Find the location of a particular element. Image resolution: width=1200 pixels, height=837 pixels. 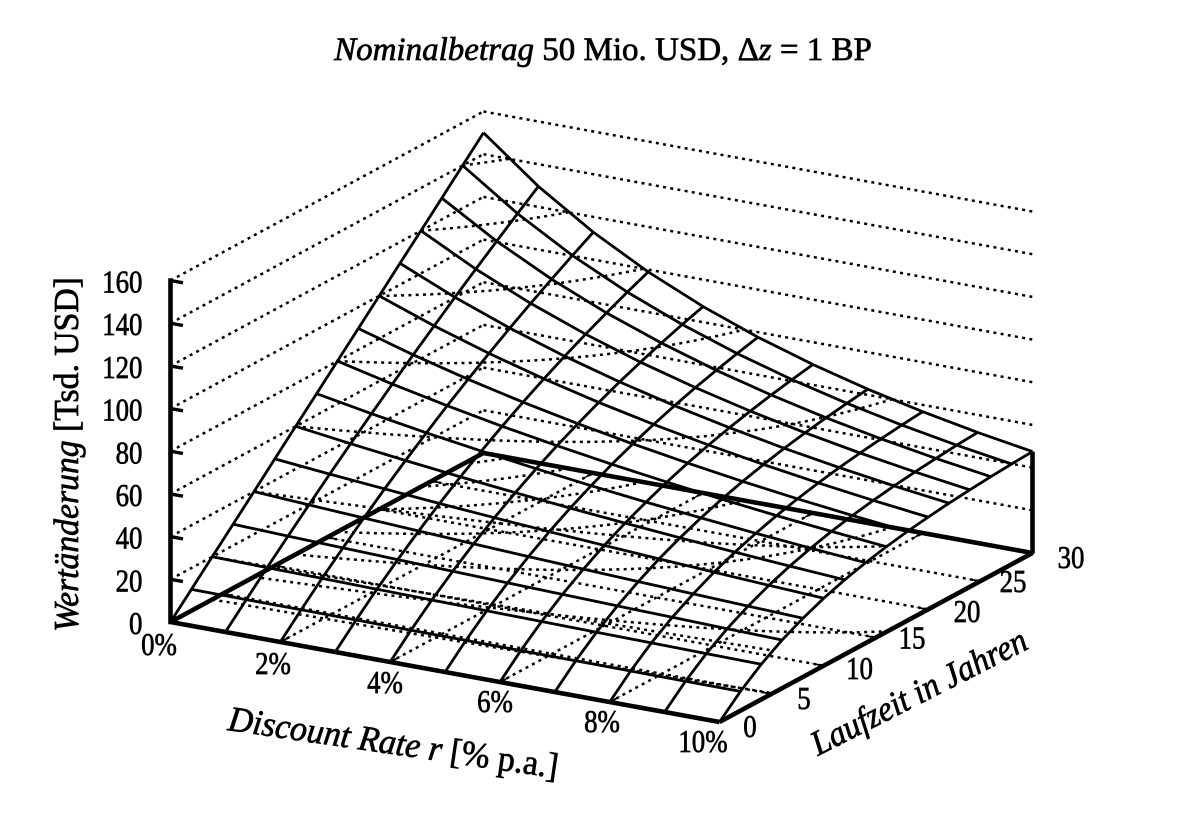

svg-text:Nominalbetrag 50 Mio. USD, Δz: Nominalbetrag 50 Mio. USD, Δz = 1 BP is located at coordinates (602, 50).